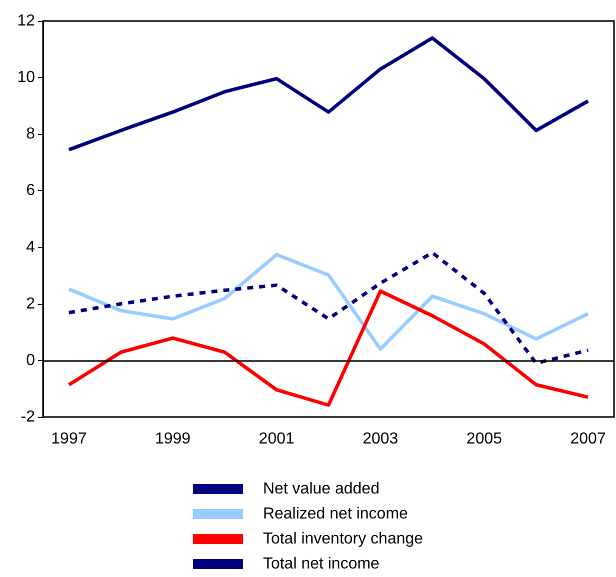 Image resolution: width=616 pixels, height=577 pixels. Describe the element at coordinates (276, 439) in the screenshot. I see `x-tick-label: 2001` at that location.